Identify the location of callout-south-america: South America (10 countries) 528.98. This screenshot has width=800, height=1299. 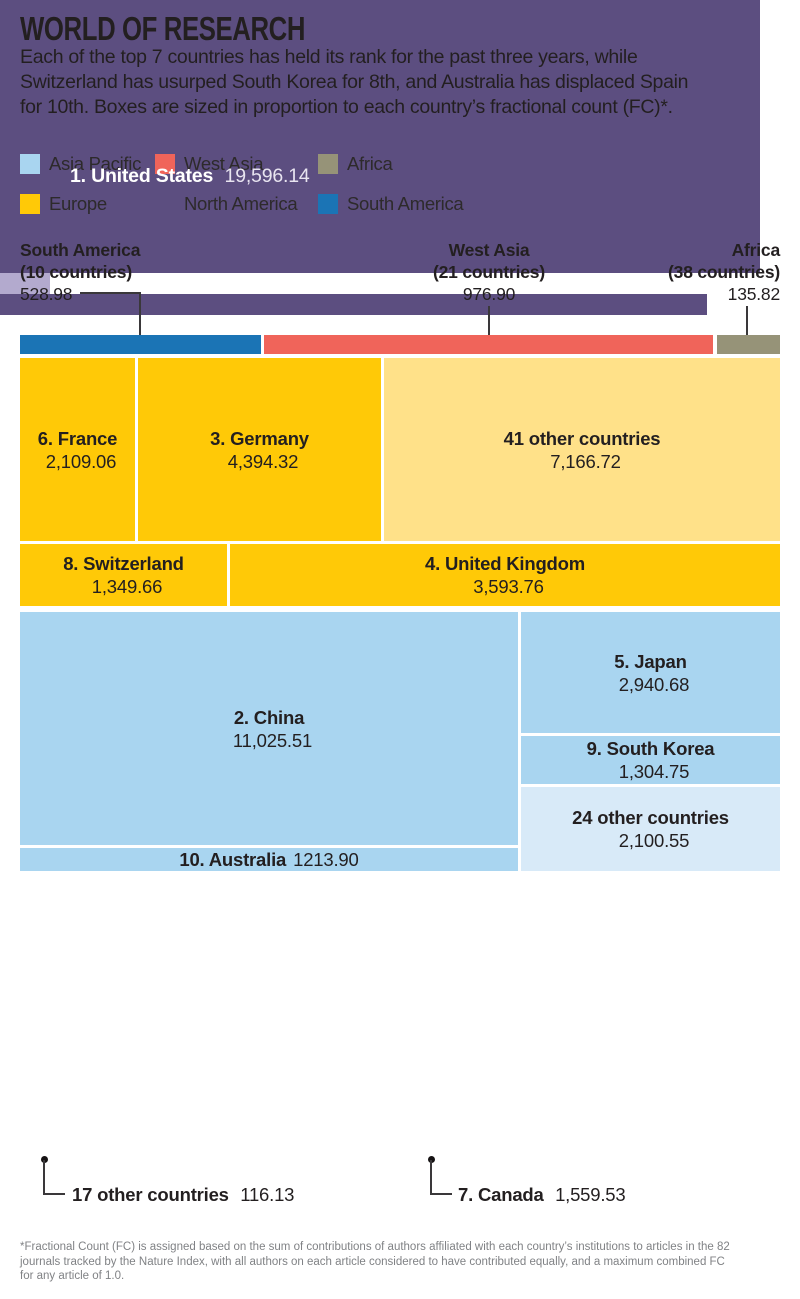
(80, 272).